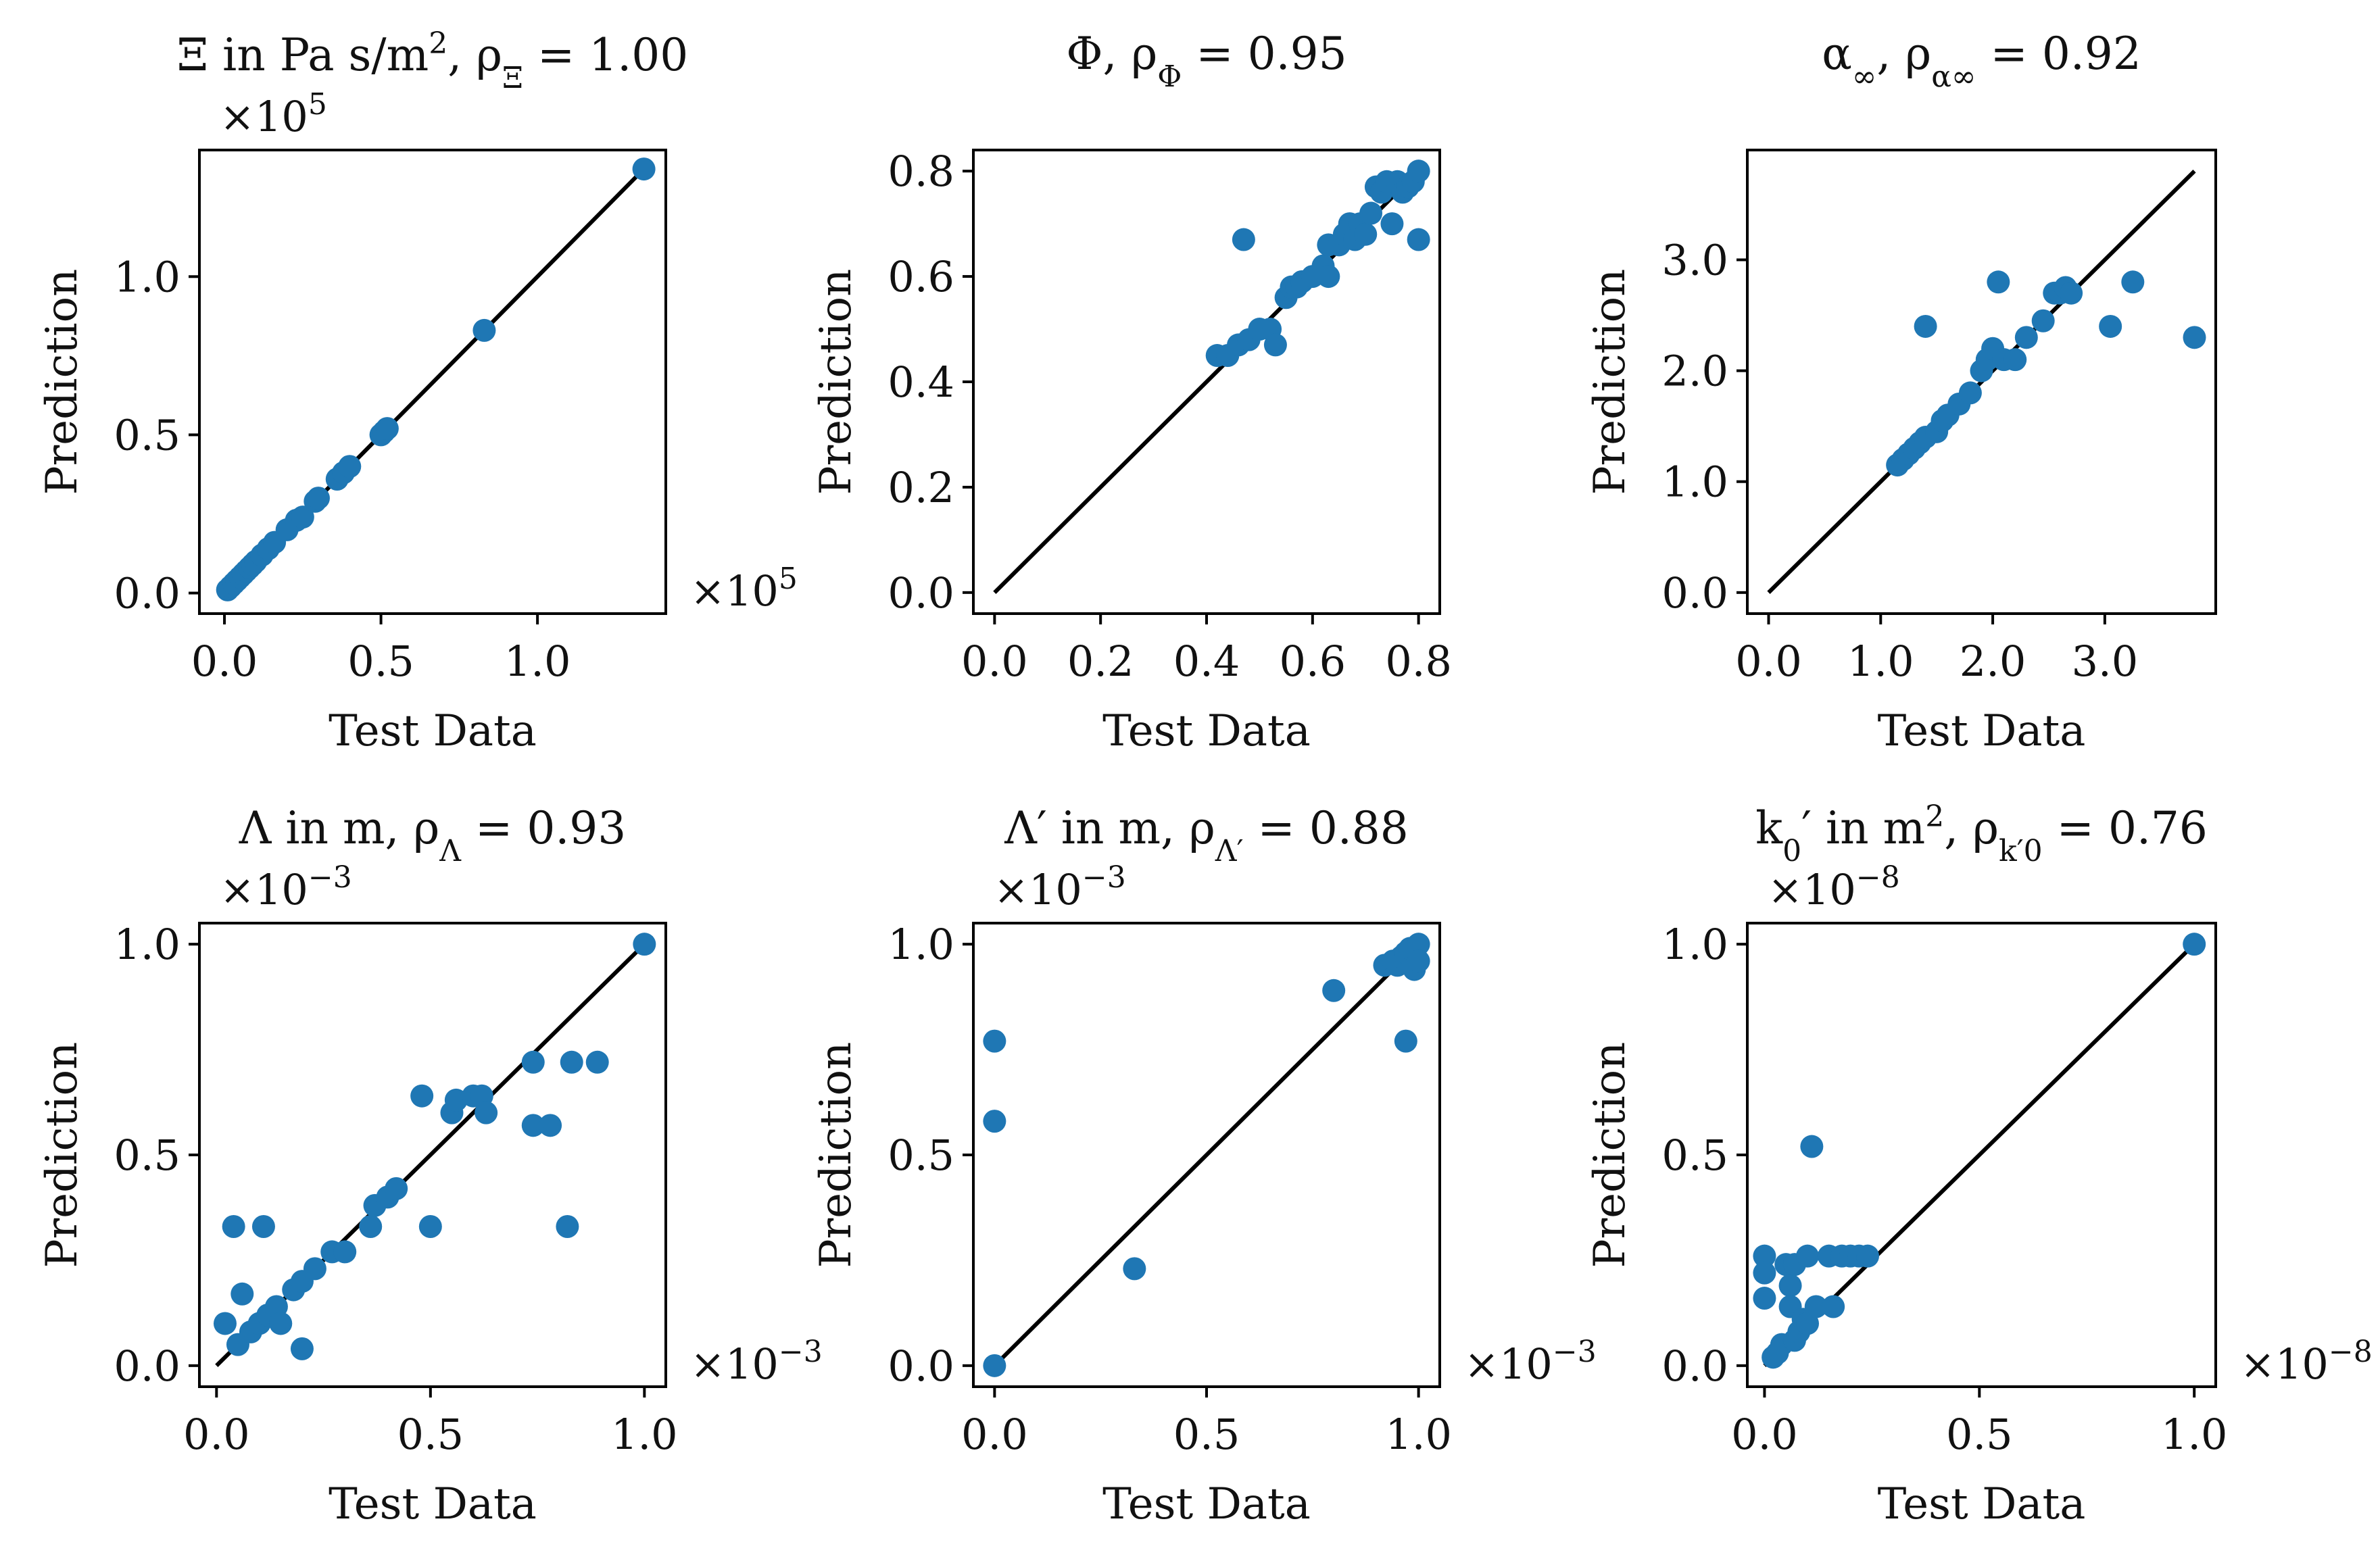 This screenshot has width=2380, height=1557. Describe the element at coordinates (1694, 371) in the screenshot. I see `y-tick-label: 2.0` at that location.